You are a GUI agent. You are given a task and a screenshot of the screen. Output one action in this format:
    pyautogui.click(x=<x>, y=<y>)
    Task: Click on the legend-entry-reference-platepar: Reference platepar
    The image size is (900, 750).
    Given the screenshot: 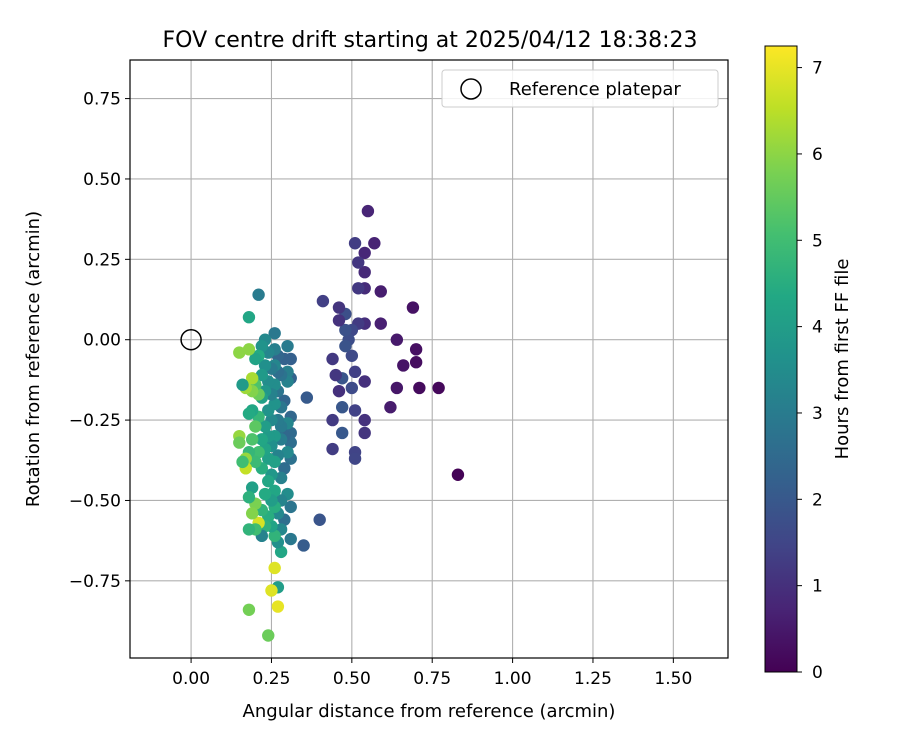 What is the action you would take?
    pyautogui.click(x=595, y=89)
    